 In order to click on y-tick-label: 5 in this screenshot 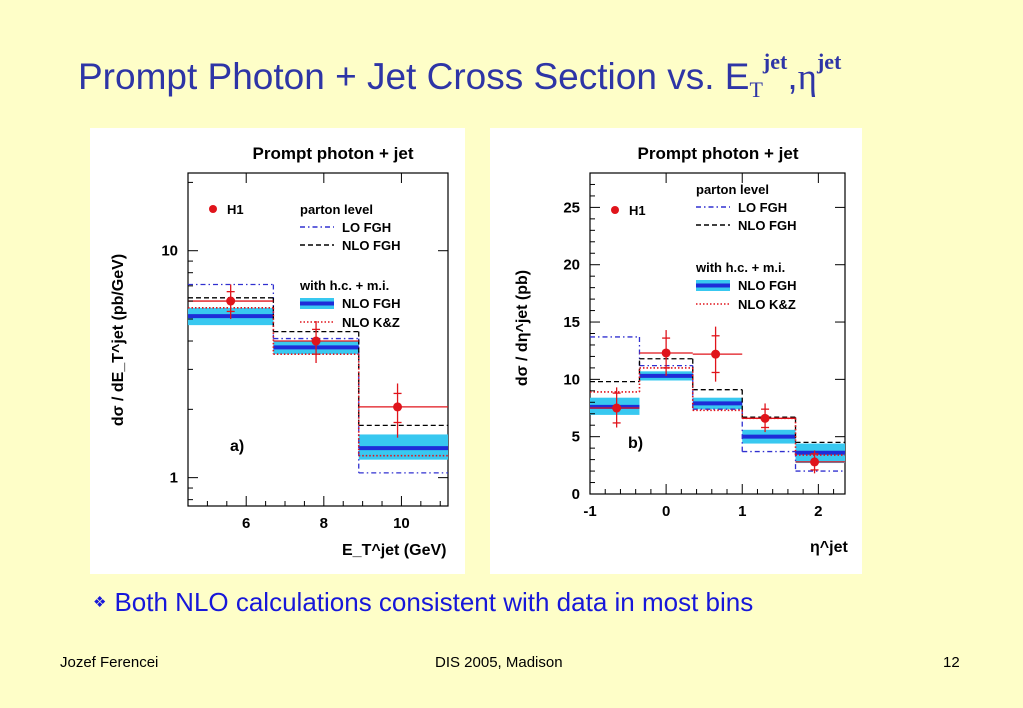, I will do `click(576, 437)`.